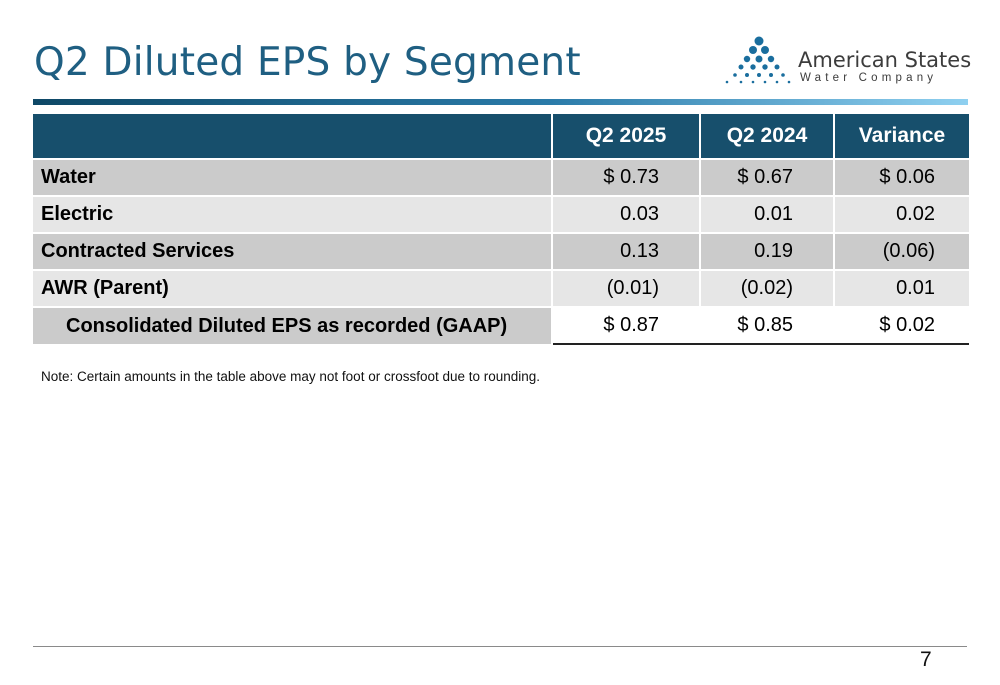 The width and height of the screenshot is (1000, 685). What do you see at coordinates (767, 325) in the screenshot?
I see `cell-q2-2024: $ 0.85` at bounding box center [767, 325].